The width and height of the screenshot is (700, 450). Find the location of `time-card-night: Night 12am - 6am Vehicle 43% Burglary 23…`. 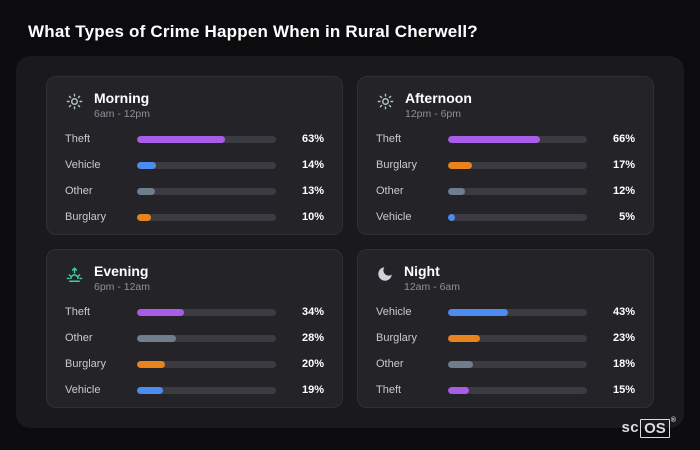

time-card-night: Night 12am - 6am Vehicle 43% Burglary 23… is located at coordinates (505, 328).